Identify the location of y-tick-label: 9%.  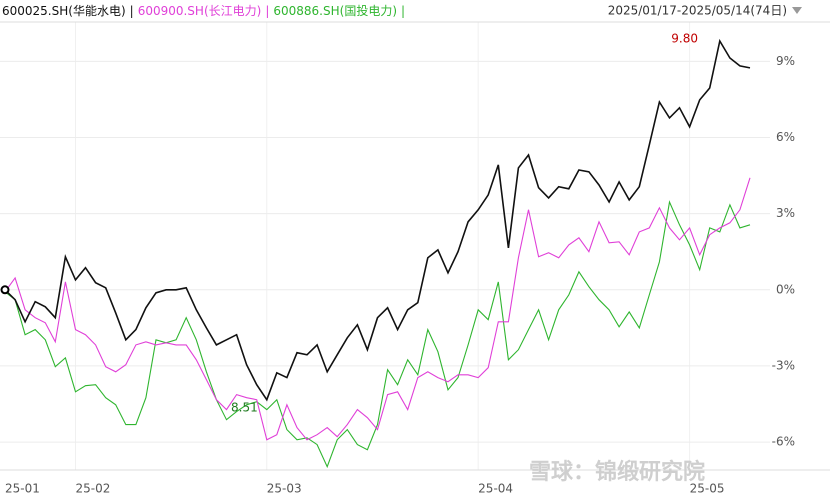
(785, 61).